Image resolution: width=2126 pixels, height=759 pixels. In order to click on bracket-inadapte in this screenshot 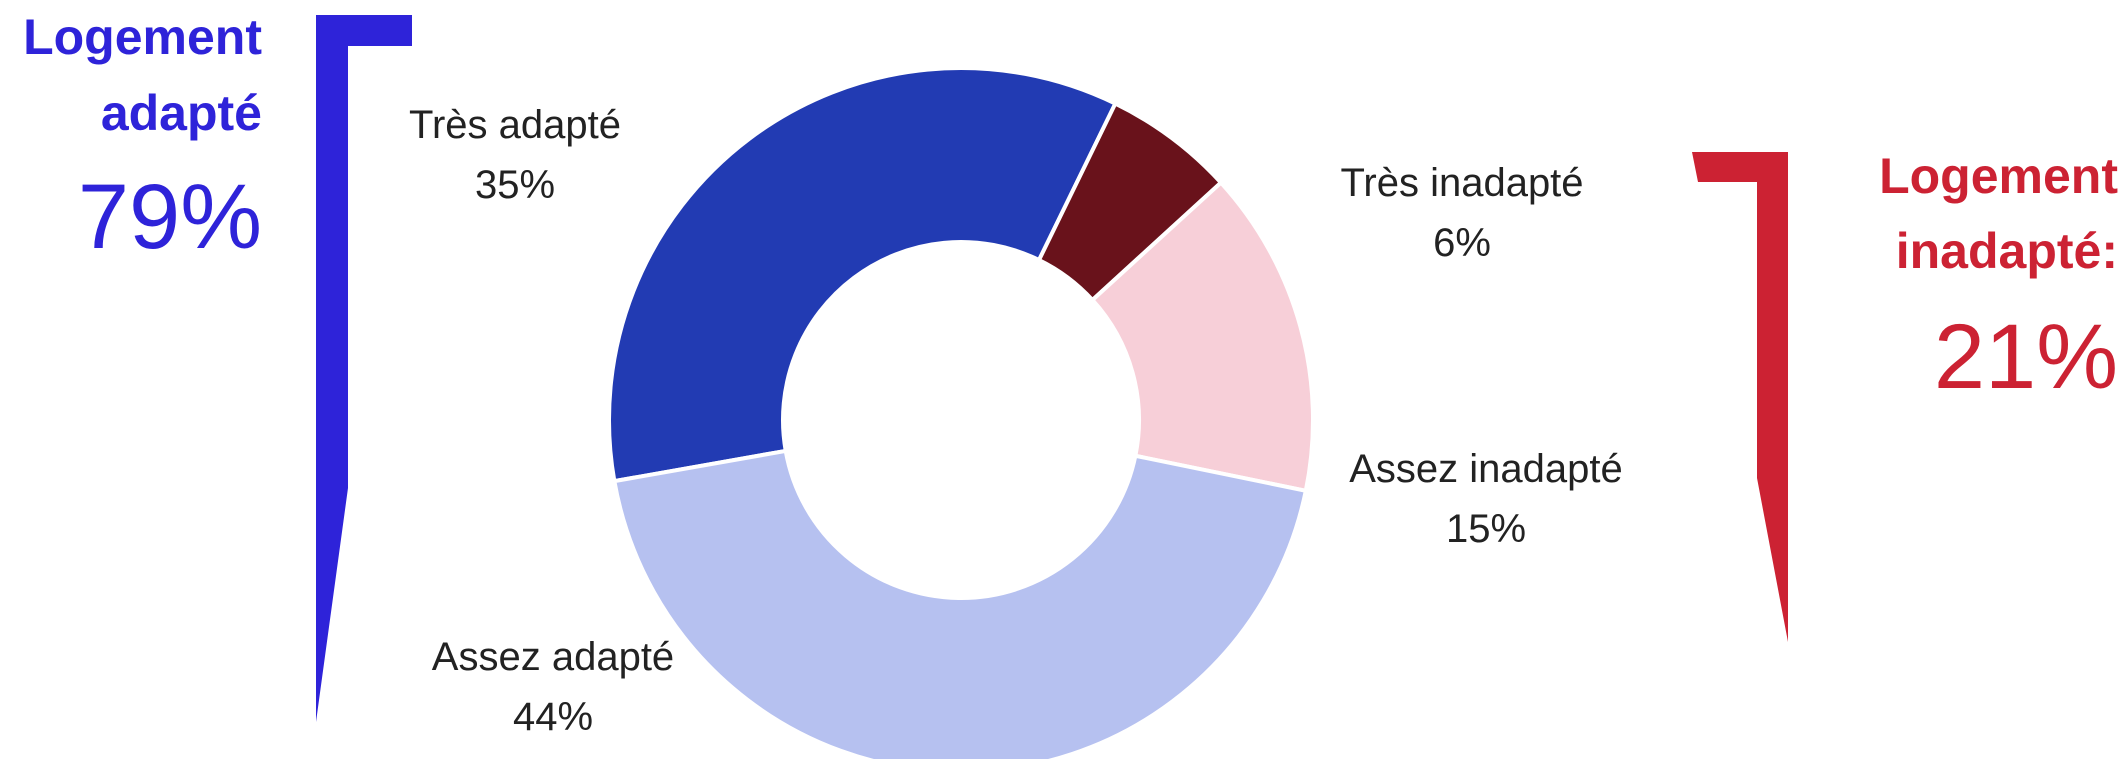, I will do `click(1740, 397)`.